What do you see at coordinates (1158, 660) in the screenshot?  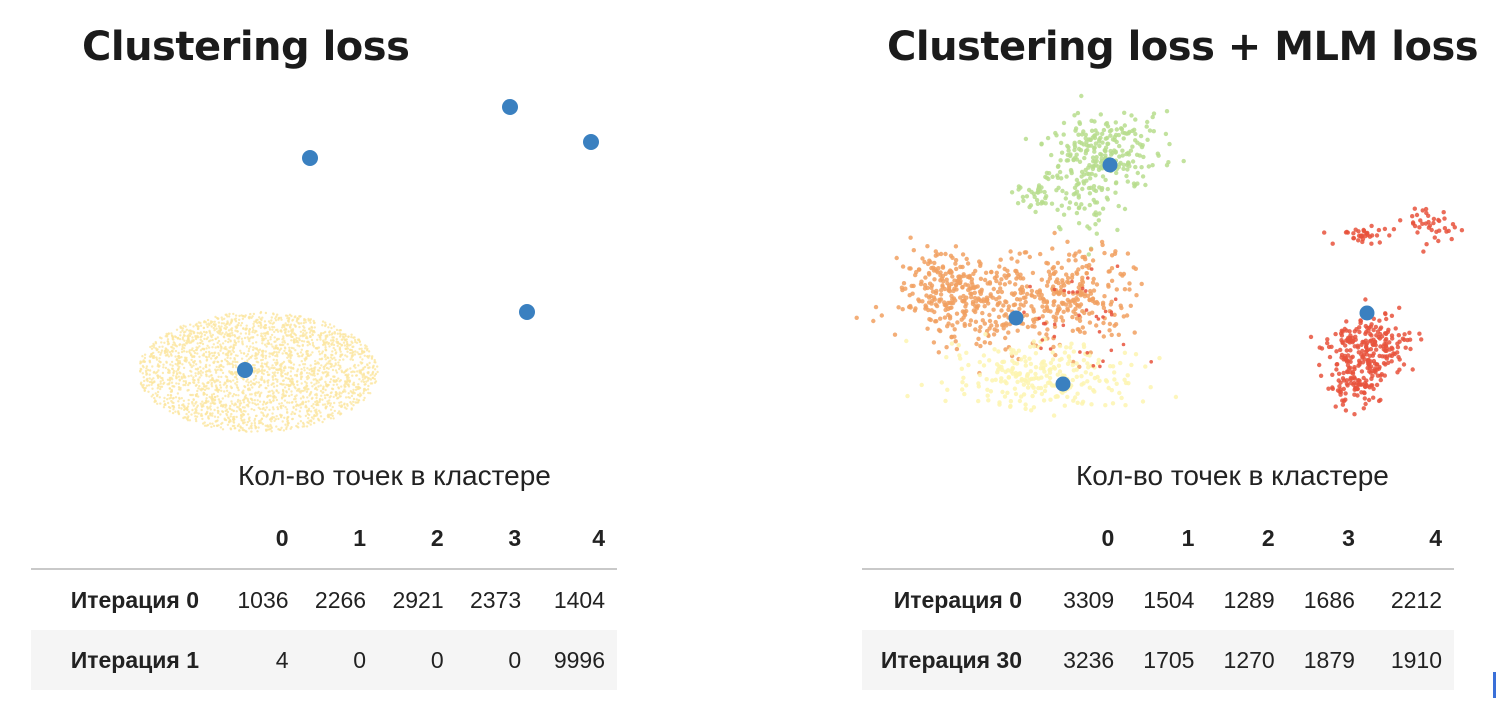 I see `table-row: Итерация 30 3236 1705 1270 1879 1910` at bounding box center [1158, 660].